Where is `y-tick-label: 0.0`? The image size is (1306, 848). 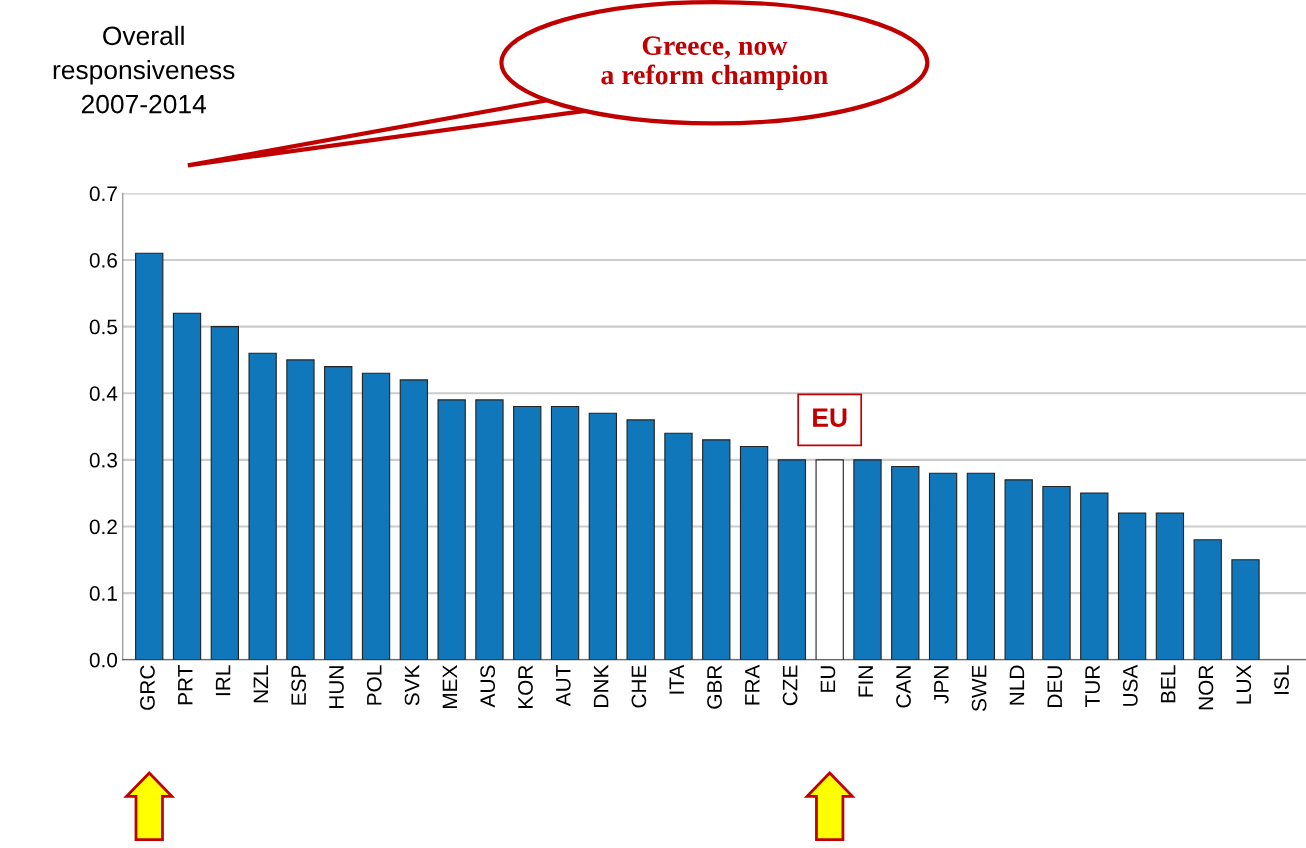 y-tick-label: 0.0 is located at coordinates (103, 660).